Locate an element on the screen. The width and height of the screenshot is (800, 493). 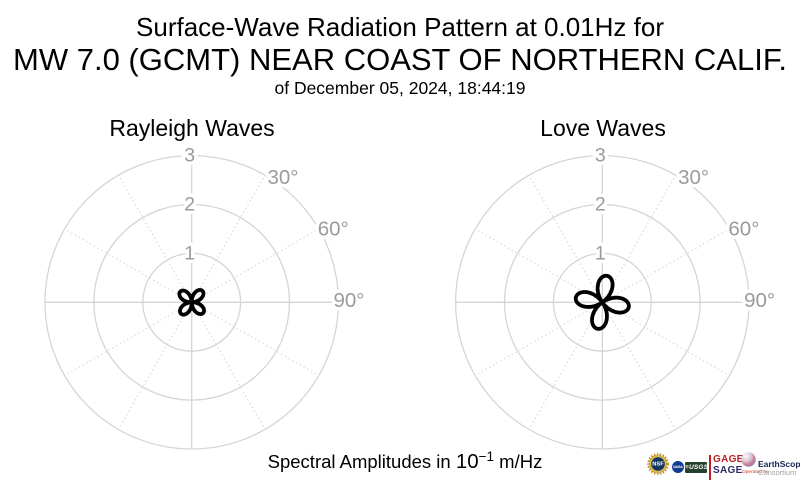
caption-base: 10 is located at coordinates (467, 461).